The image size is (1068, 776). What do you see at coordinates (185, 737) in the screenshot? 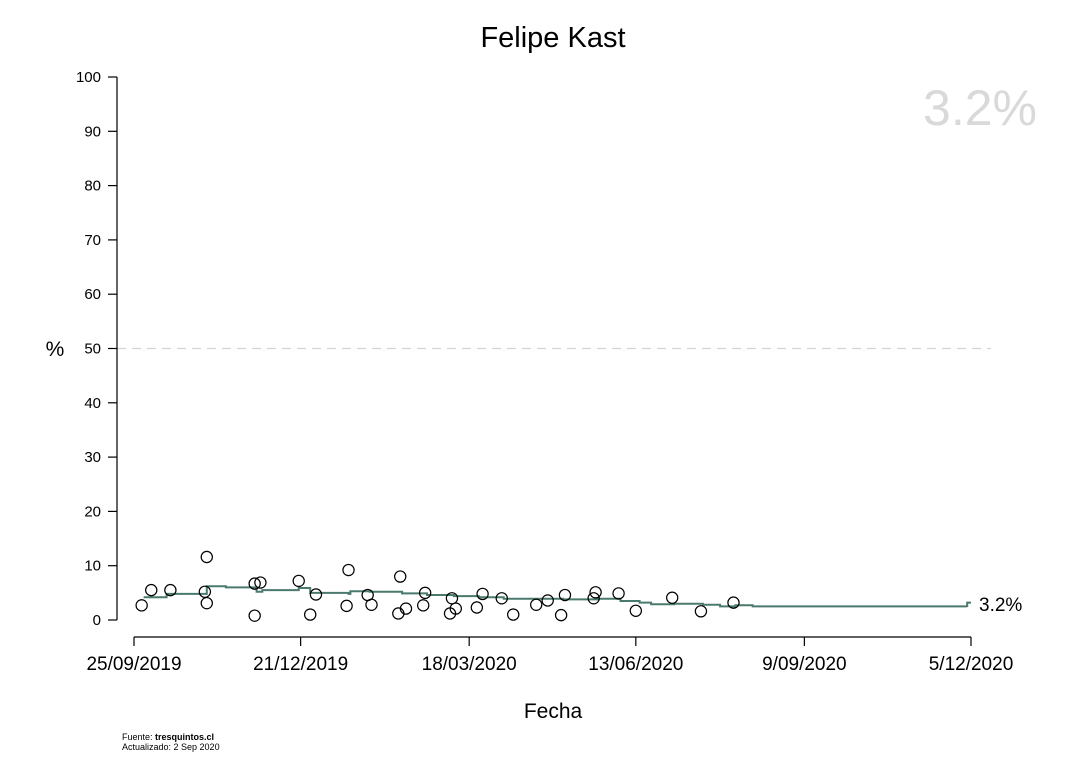
I see `source-link: tresquintos.cl` at bounding box center [185, 737].